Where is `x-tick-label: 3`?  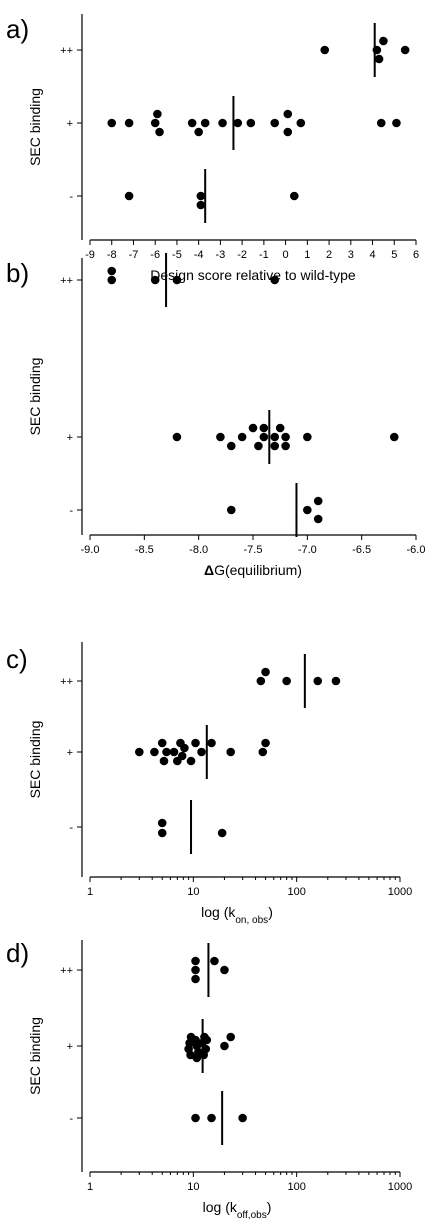
x-tick-label: 3 is located at coordinates (351, 255).